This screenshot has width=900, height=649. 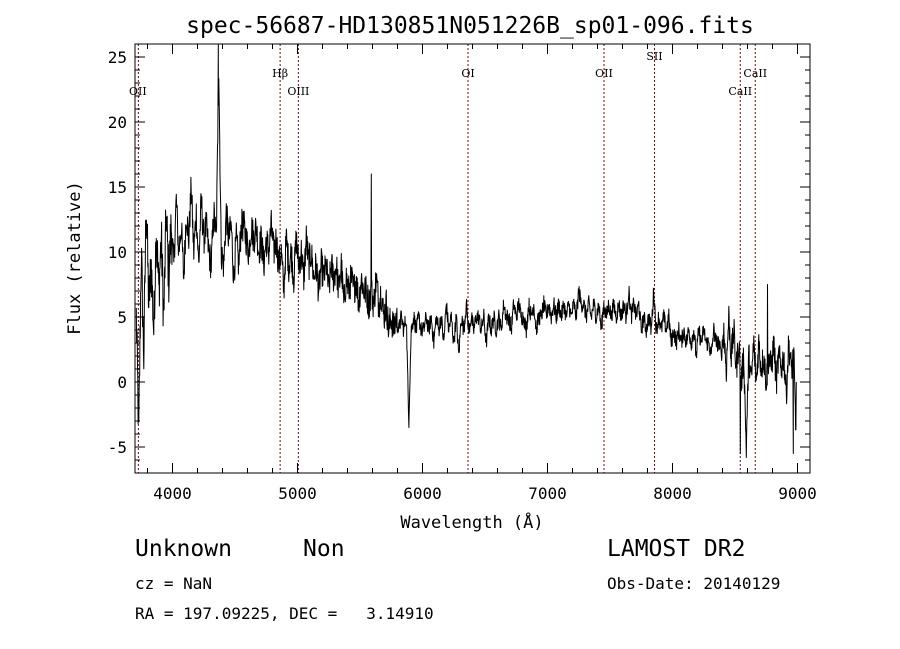 I want to click on x-tick-label: 5000, so click(x=297, y=493).